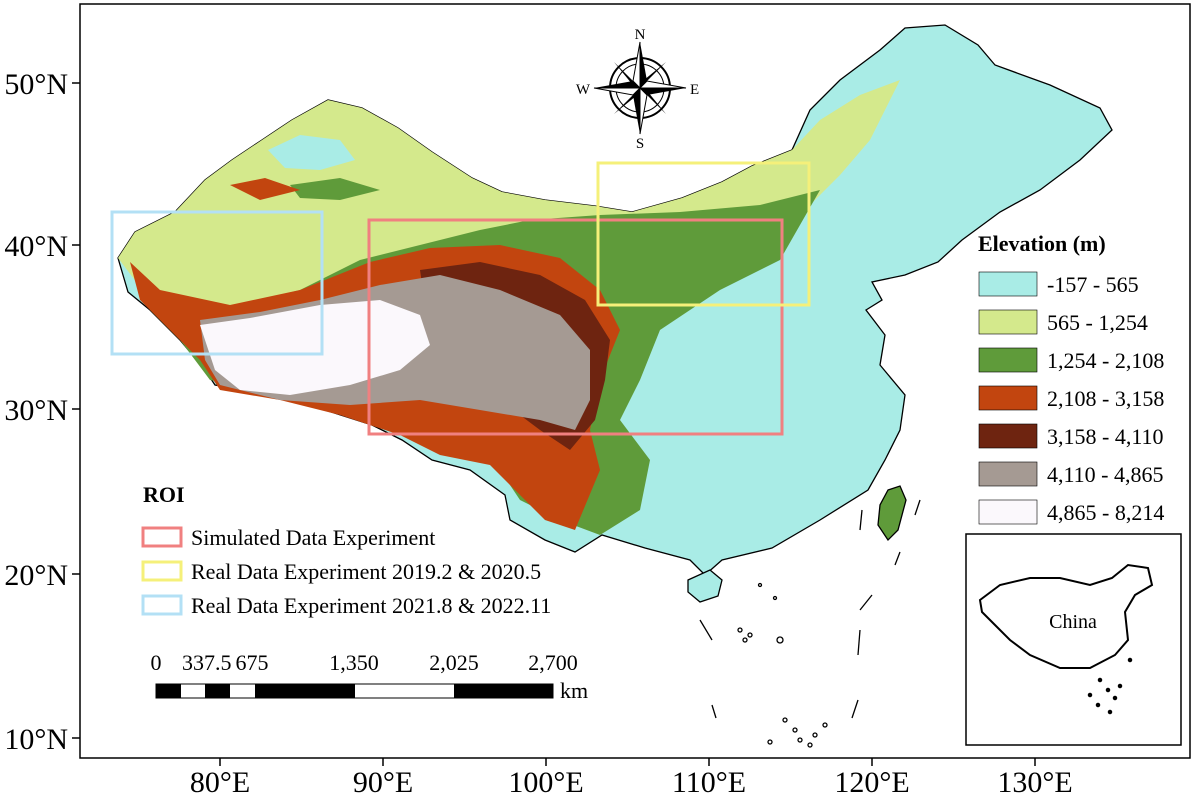 The height and width of the screenshot is (800, 1200). I want to click on elevation-class-label: 1,254 - 2,108, so click(1105, 360).